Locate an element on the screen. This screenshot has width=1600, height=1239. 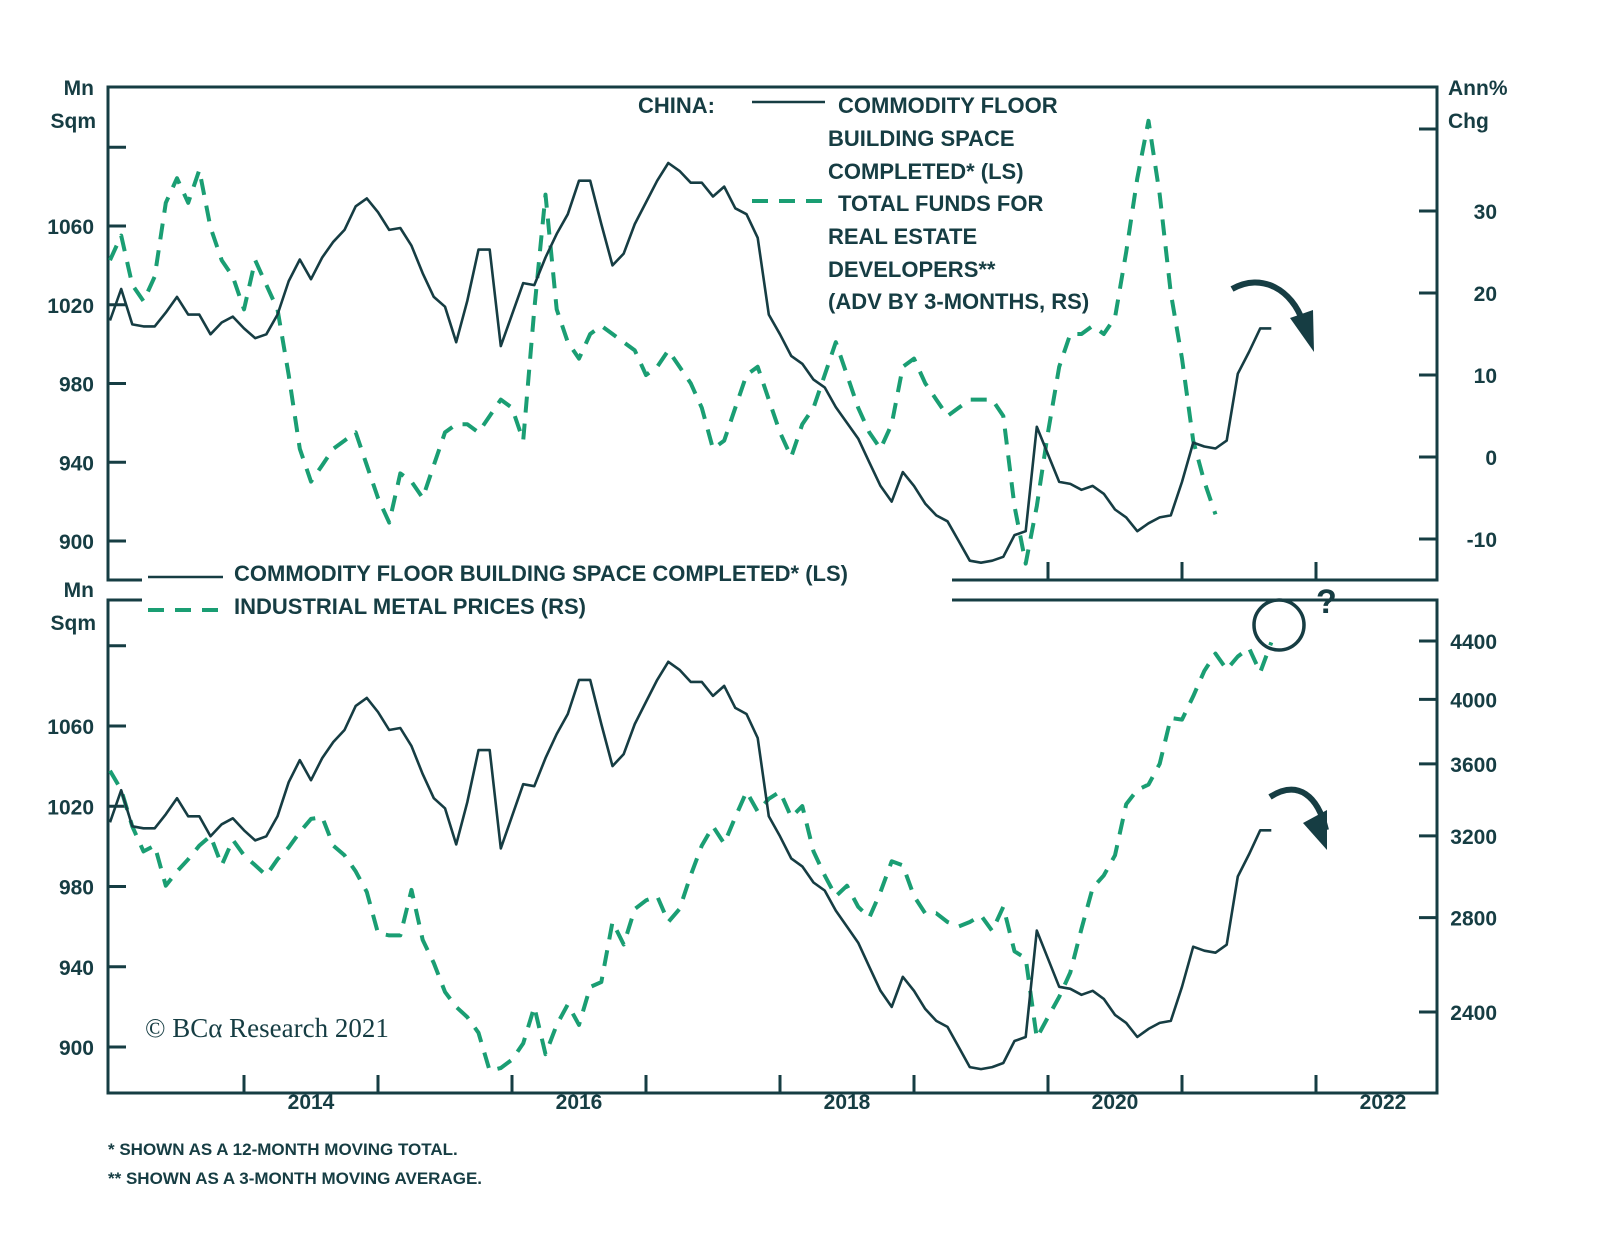
bottom-left-axis-unit-2: Sqm is located at coordinates (73, 623).